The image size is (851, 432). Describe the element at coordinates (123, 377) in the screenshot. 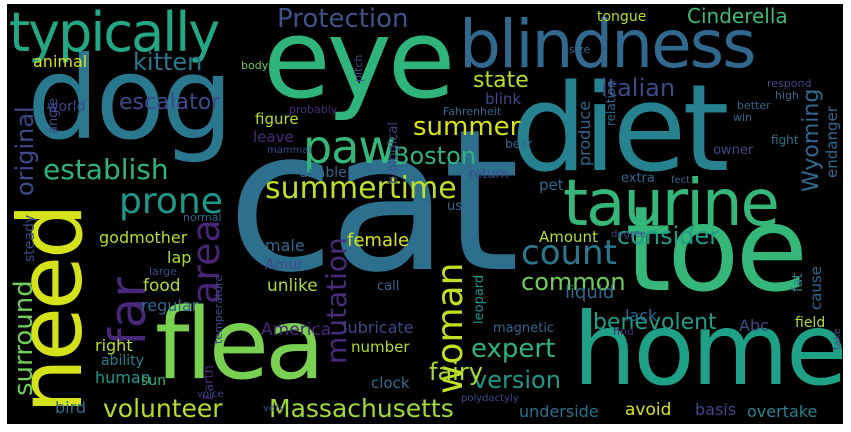

I see `word-human: human` at that location.